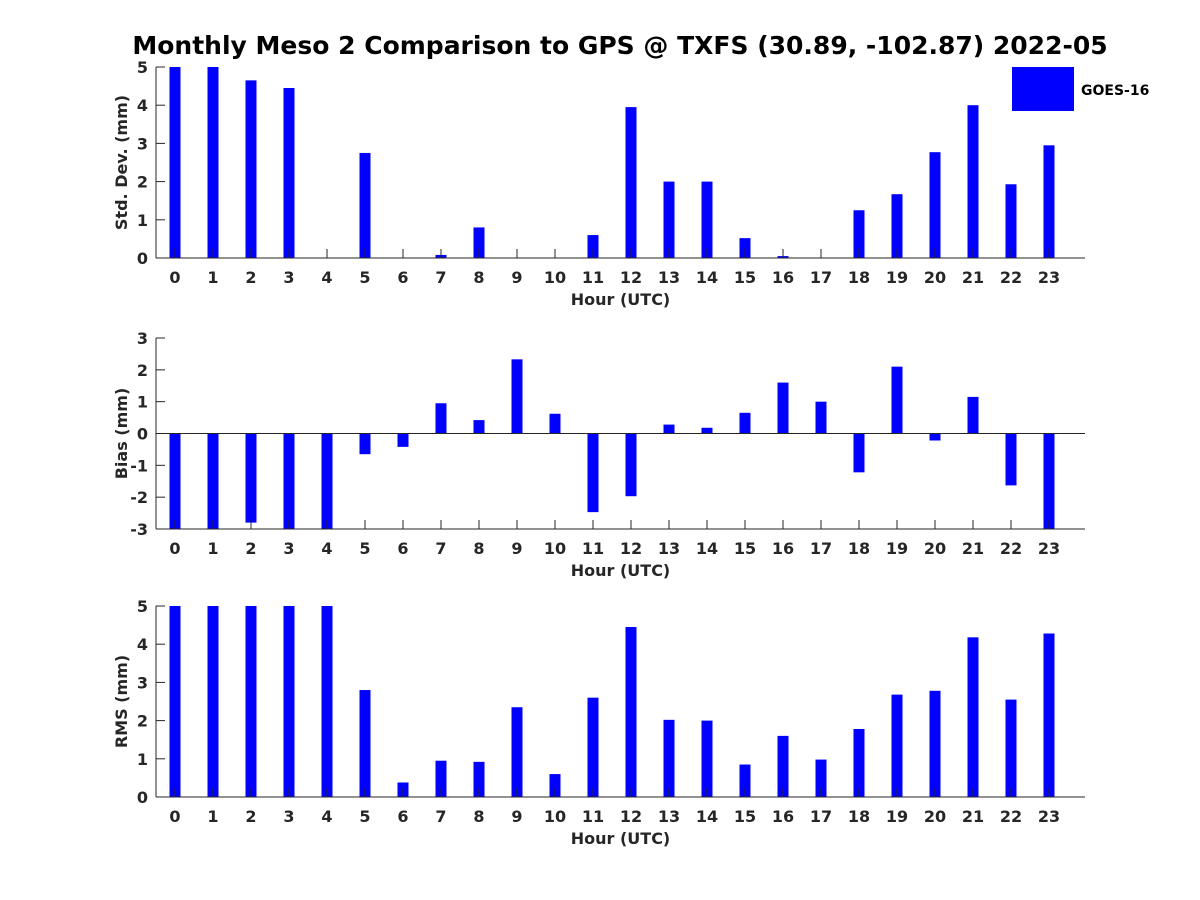 This screenshot has width=1200, height=900. What do you see at coordinates (783, 816) in the screenshot?
I see `rms-x-tick-label: 16` at bounding box center [783, 816].